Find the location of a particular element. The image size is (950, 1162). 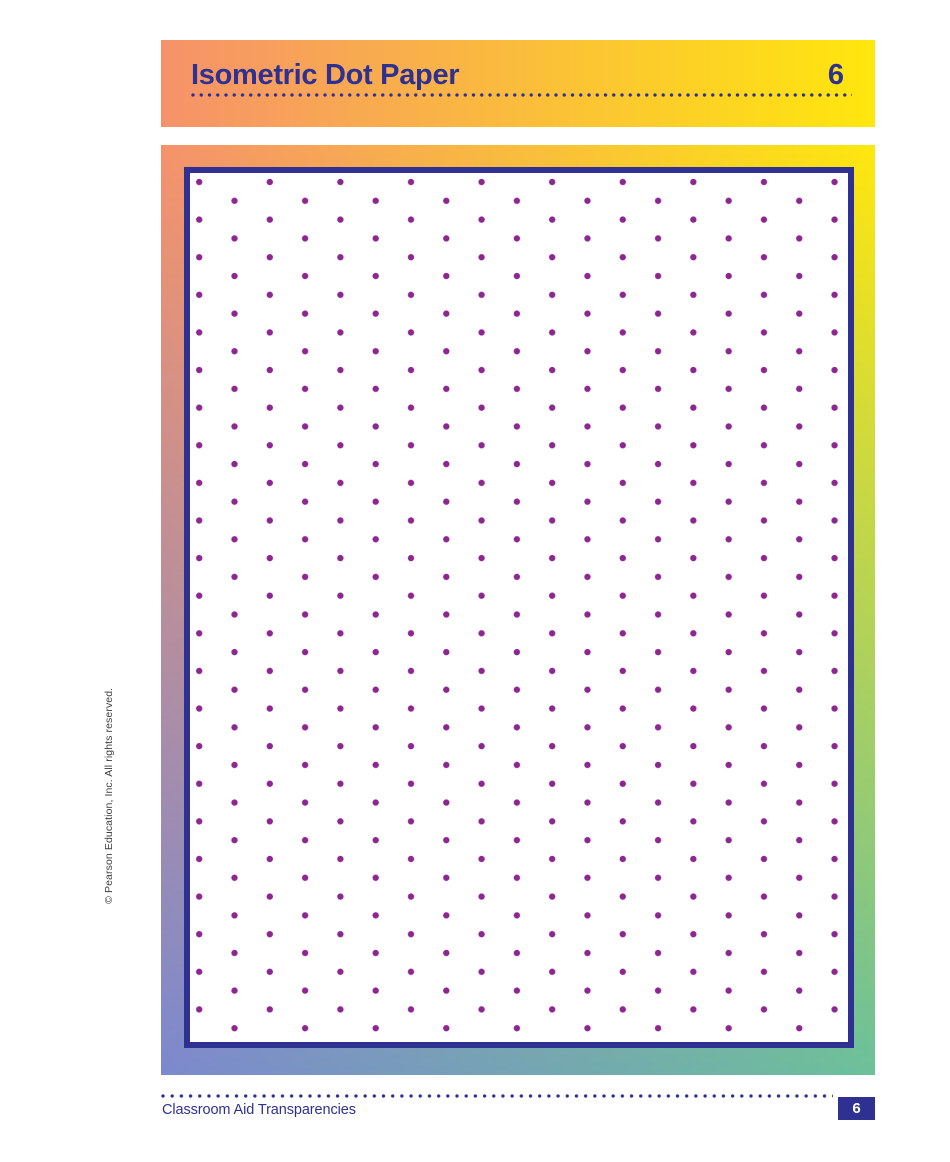

footer-dotted-rule is located at coordinates (497, 1096).